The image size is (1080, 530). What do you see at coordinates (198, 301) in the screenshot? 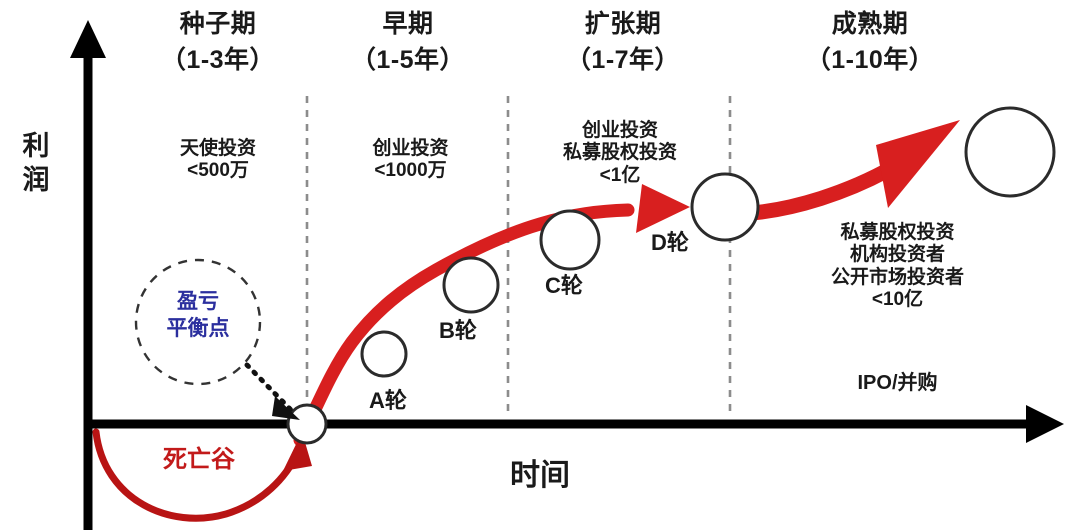
I see `break-even-line-1: 盈亏` at bounding box center [198, 301].